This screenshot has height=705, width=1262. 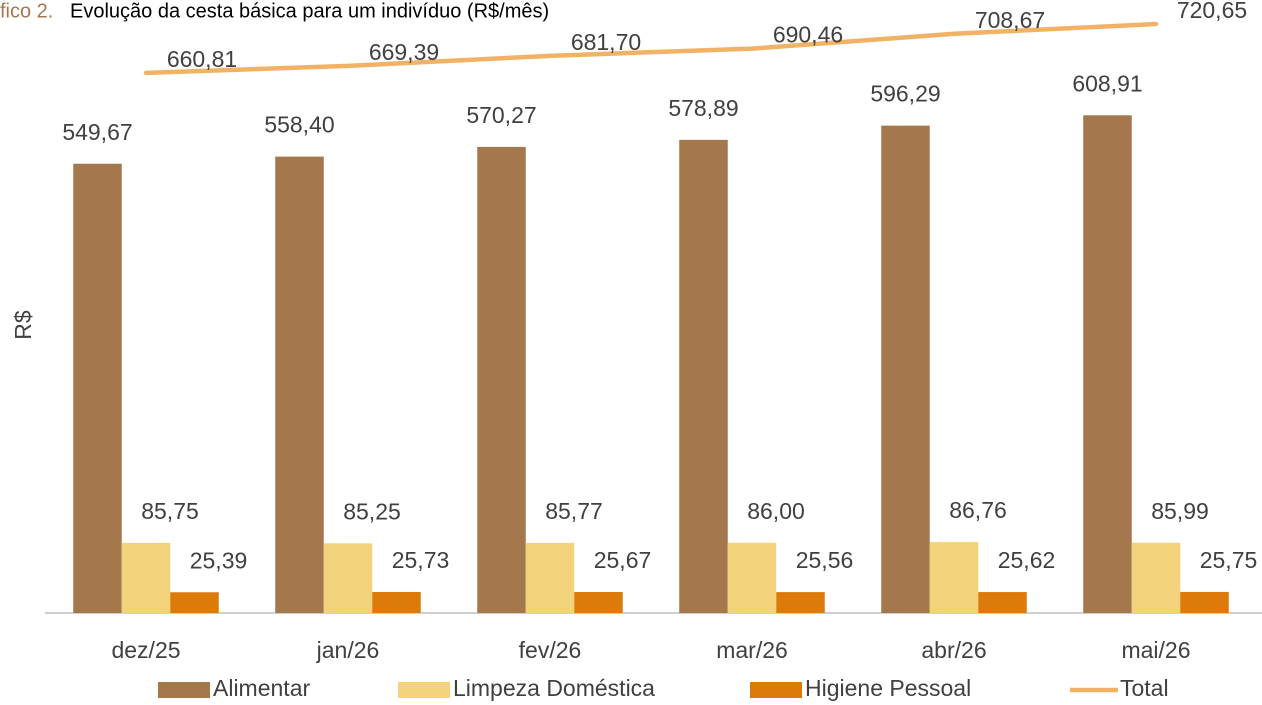 I want to click on x-tick-label: fev/26, so click(x=550, y=650).